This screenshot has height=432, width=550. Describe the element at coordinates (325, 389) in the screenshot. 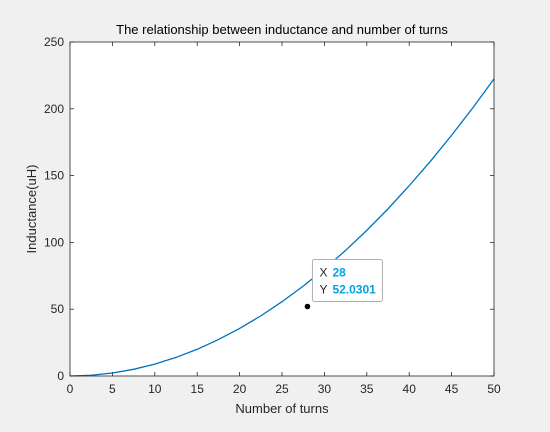

I see `x-tick-label: 30` at that location.